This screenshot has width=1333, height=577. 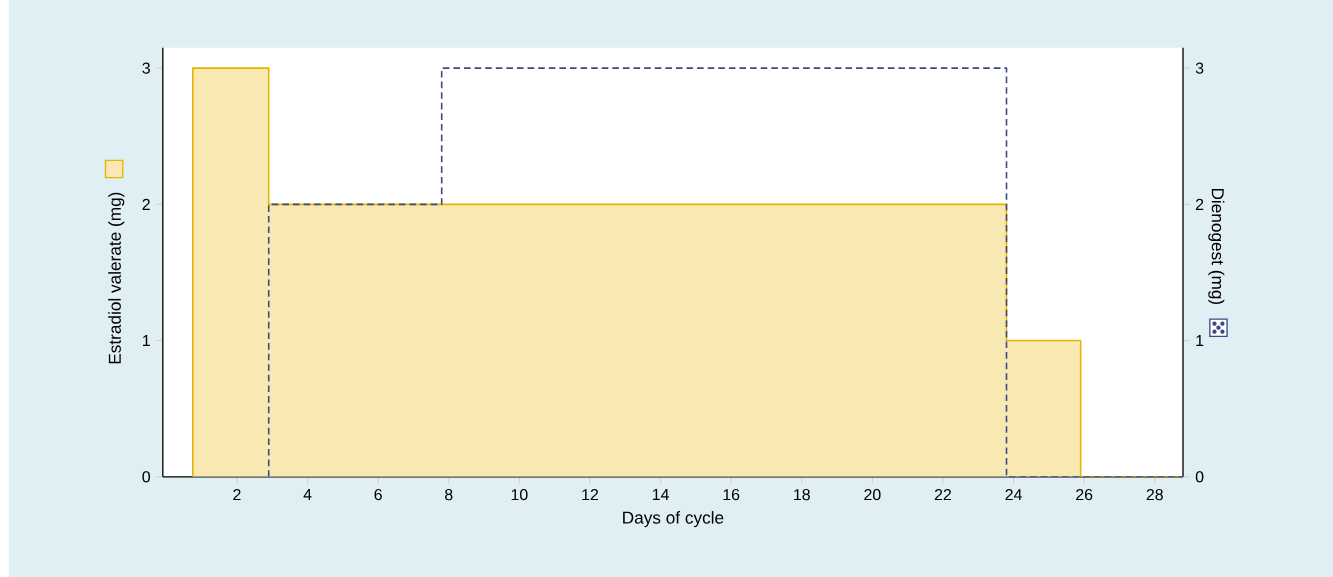 What do you see at coordinates (307, 494) in the screenshot?
I see `x-tick-label: 4` at bounding box center [307, 494].